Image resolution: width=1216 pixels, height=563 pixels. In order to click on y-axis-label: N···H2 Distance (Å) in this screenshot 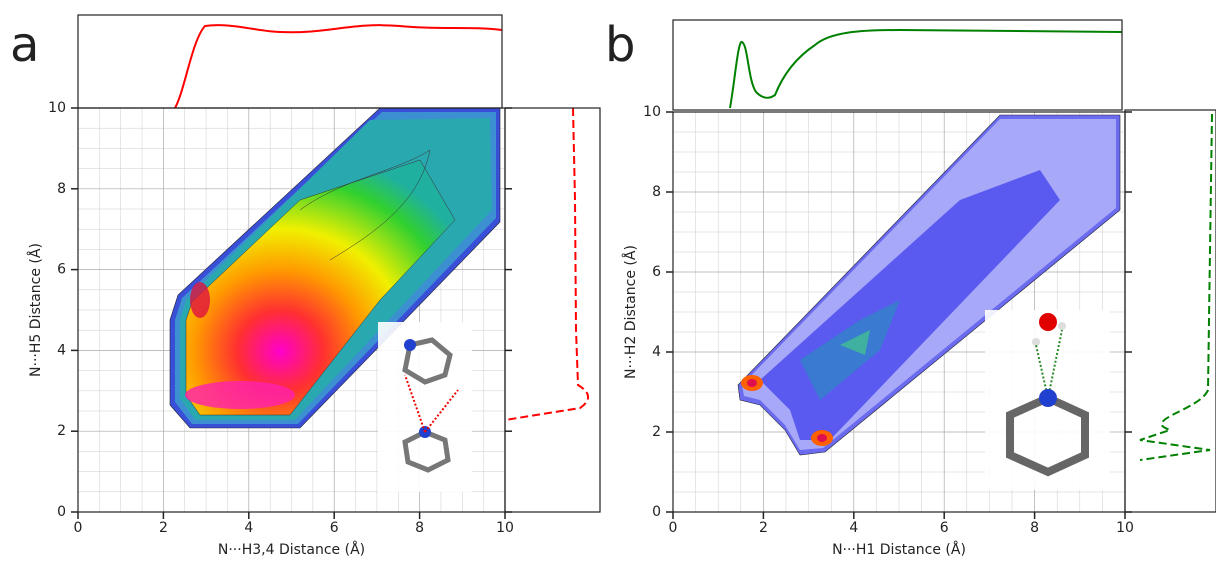, I will do `click(630, 312)`.